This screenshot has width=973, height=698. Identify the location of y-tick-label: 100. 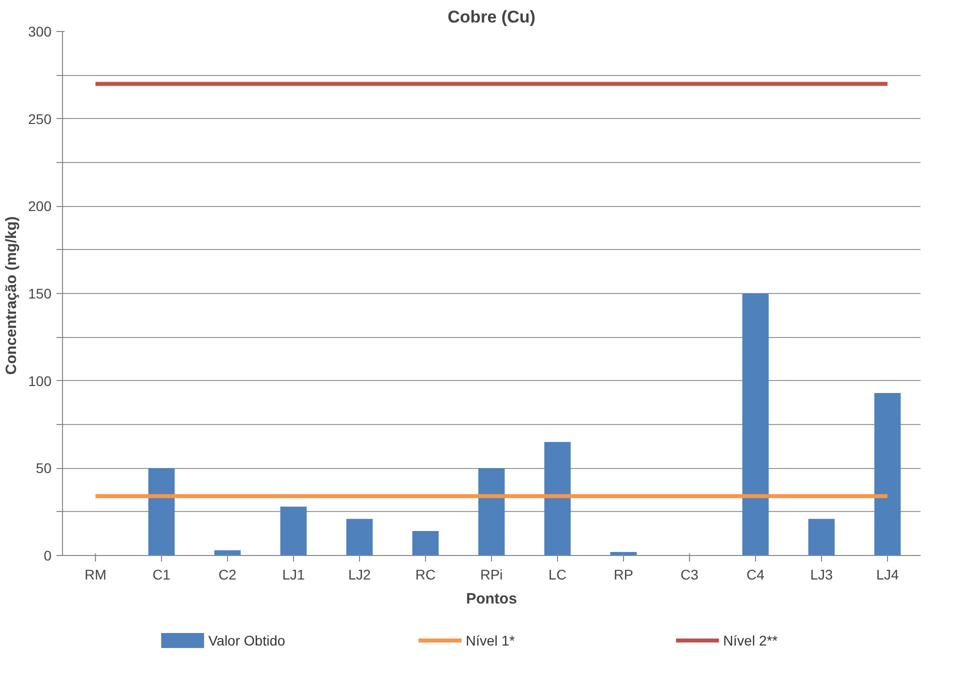
(40, 380).